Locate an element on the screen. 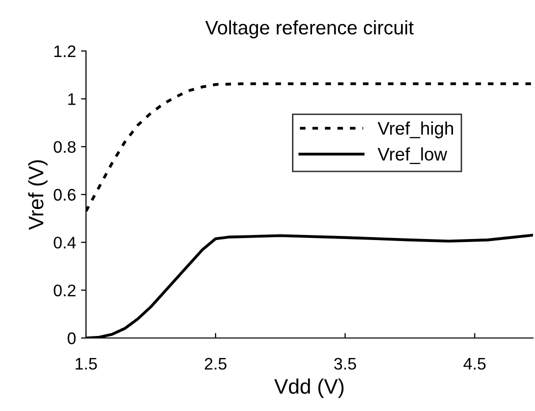  legend-label: Vref_high is located at coordinates (416, 129).